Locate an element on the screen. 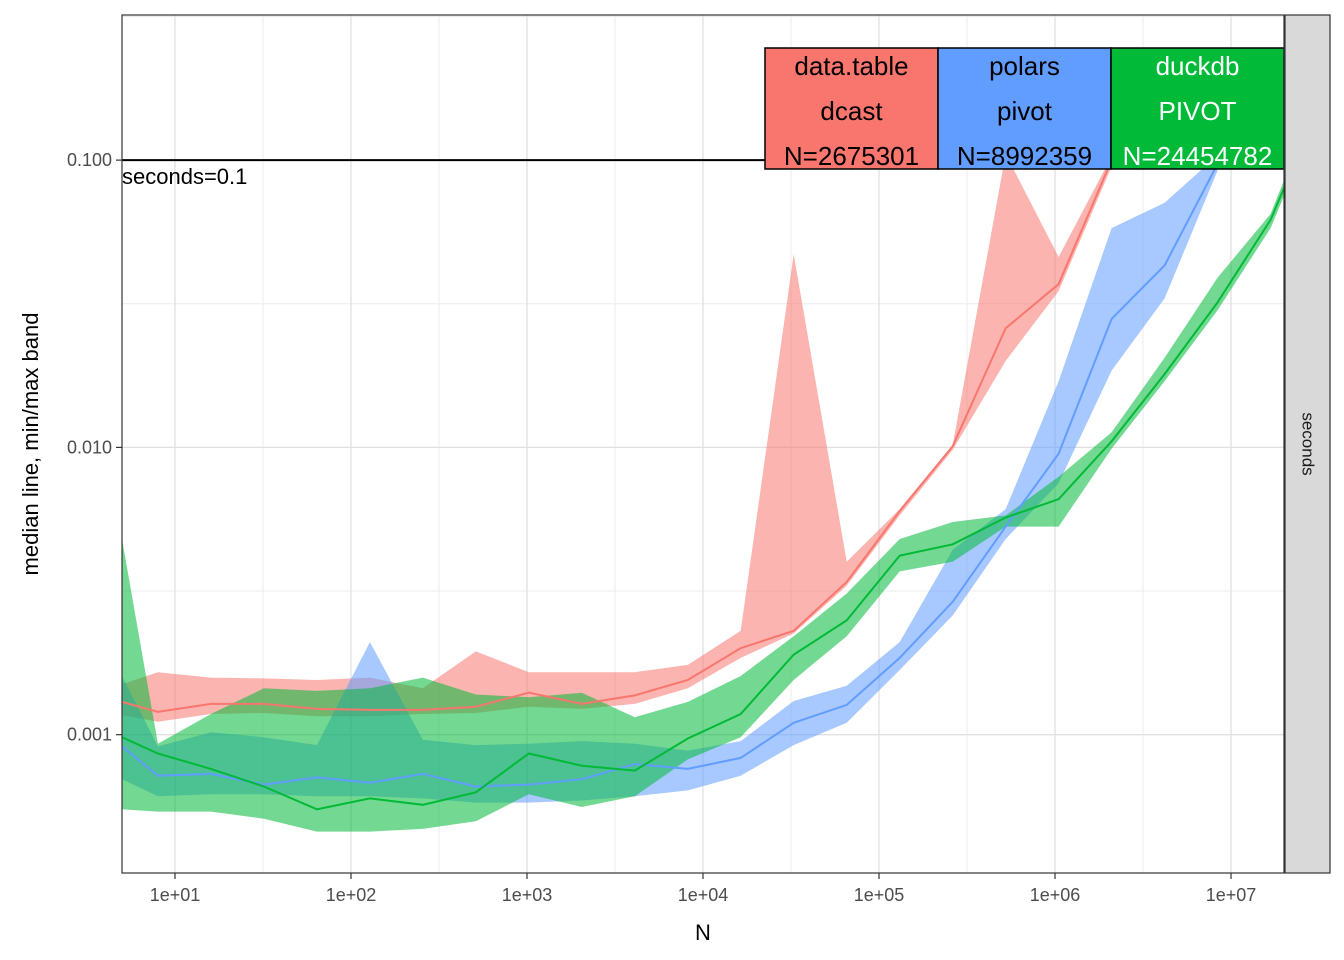 The image size is (1344, 960). x-axis: 1e+01 1e+02 1e+03 1e+04 1e+05 1e+06 1e+07 is located at coordinates (703, 889).